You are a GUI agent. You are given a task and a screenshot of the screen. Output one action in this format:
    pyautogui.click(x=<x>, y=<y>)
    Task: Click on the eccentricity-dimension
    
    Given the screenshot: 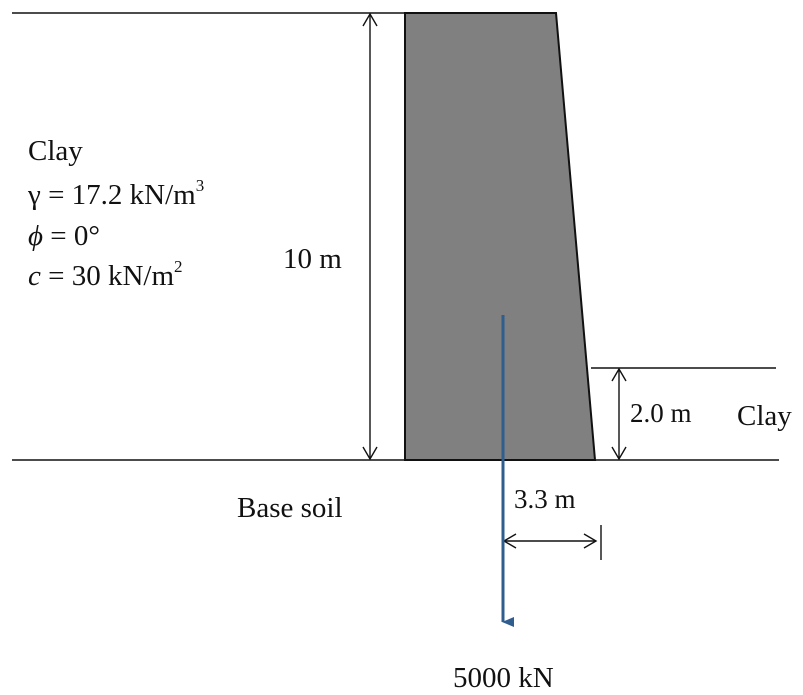 What is the action you would take?
    pyautogui.click(x=552, y=542)
    